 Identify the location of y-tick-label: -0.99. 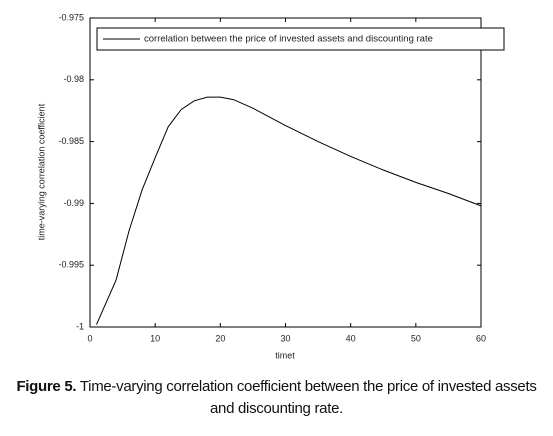
(73, 203).